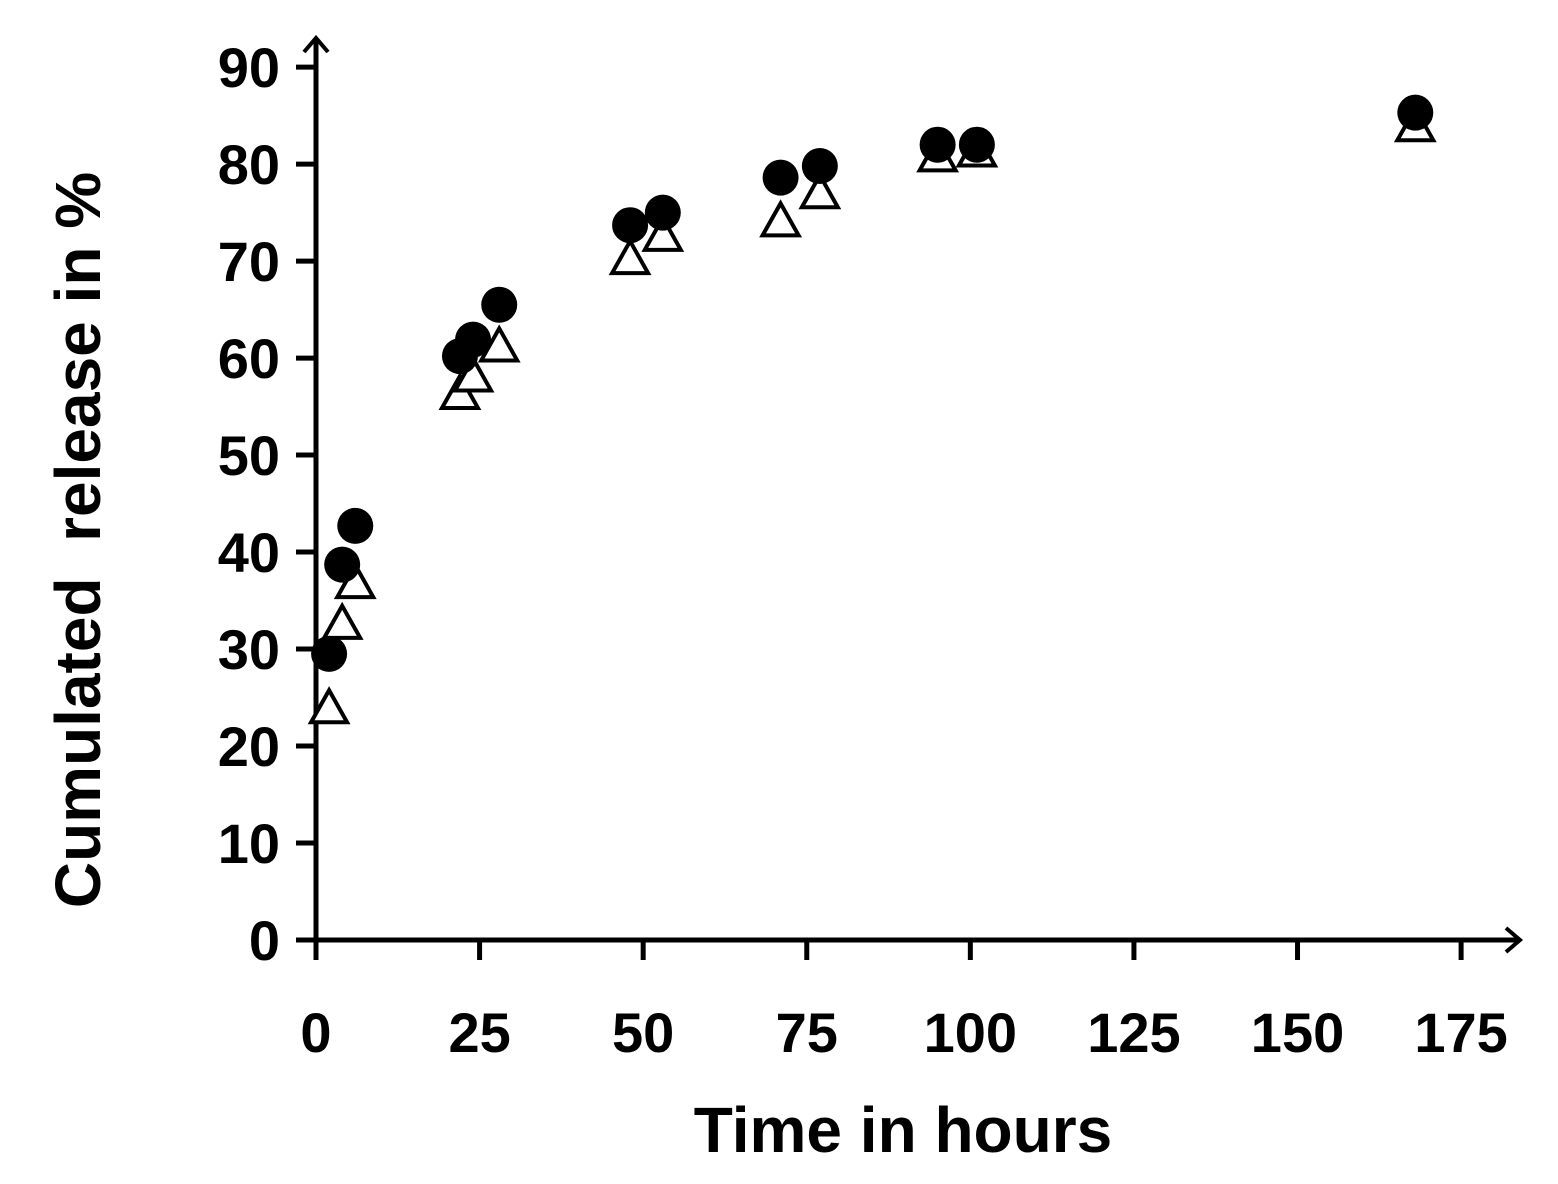 The width and height of the screenshot is (1558, 1184). Describe the element at coordinates (249, 67) in the screenshot. I see `y-tick-label: 90` at that location.